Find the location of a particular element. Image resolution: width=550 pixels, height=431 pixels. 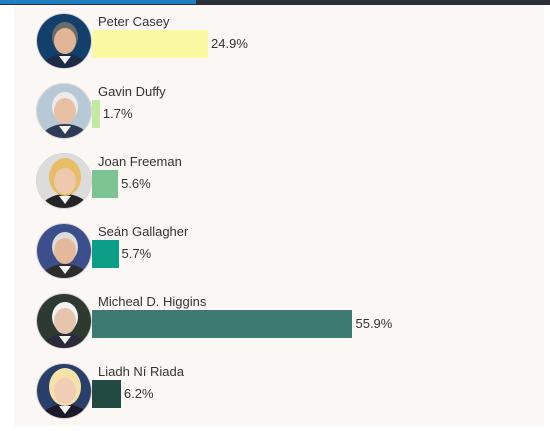

vote-share-label: 24.9% is located at coordinates (229, 43).